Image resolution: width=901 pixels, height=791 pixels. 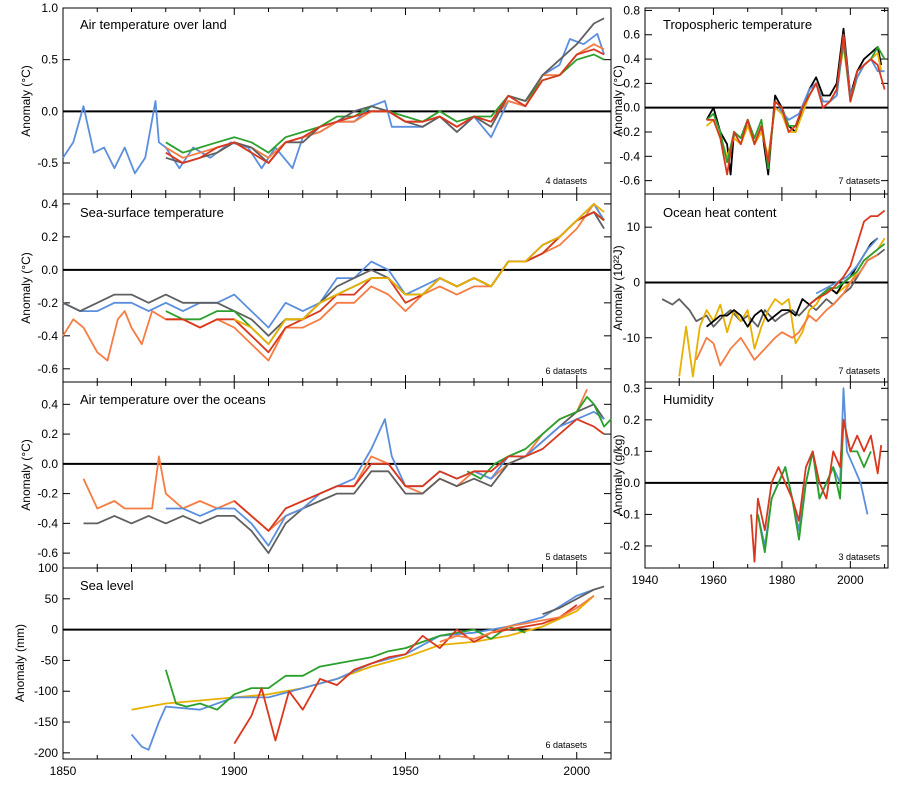 What do you see at coordinates (632, 338) in the screenshot?
I see `y-tick-label: -10` at bounding box center [632, 338].